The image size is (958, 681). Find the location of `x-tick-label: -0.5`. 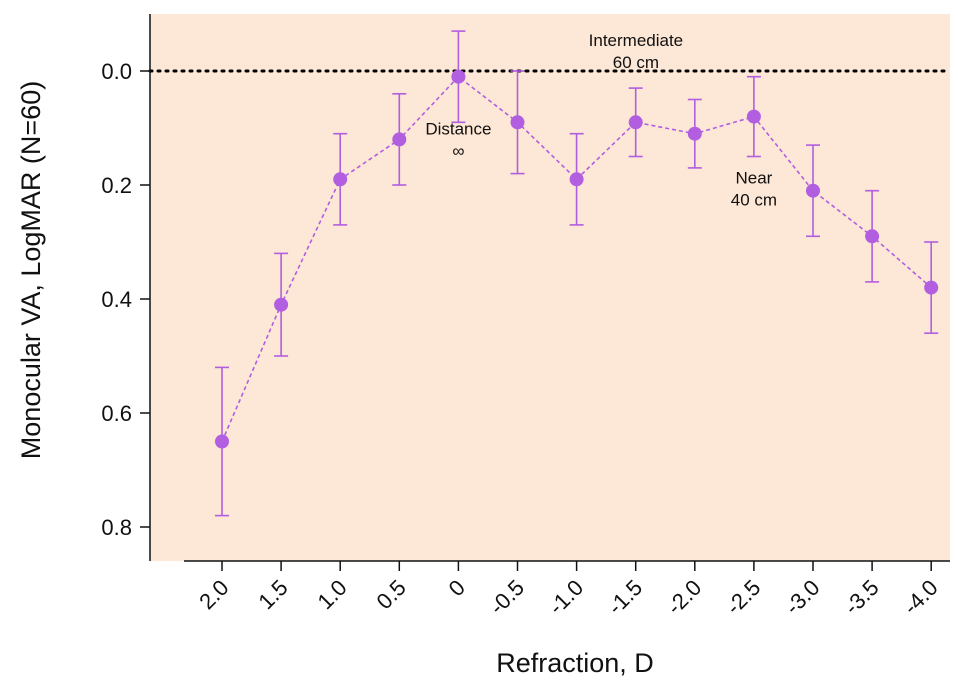

x-tick-label: -0.5 is located at coordinates (507, 597).